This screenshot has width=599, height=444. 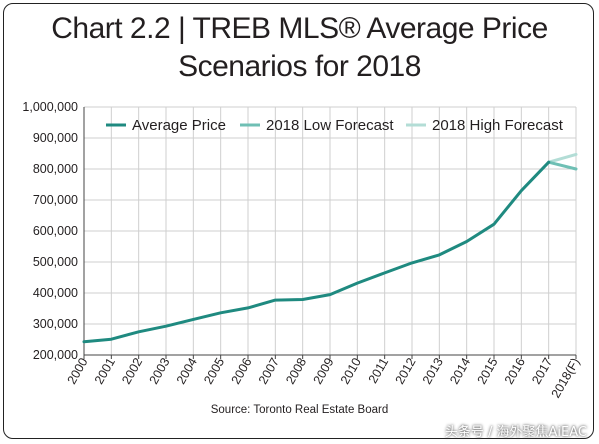 What do you see at coordinates (55, 200) in the screenshot?
I see `y-tick-label: 700,000` at bounding box center [55, 200].